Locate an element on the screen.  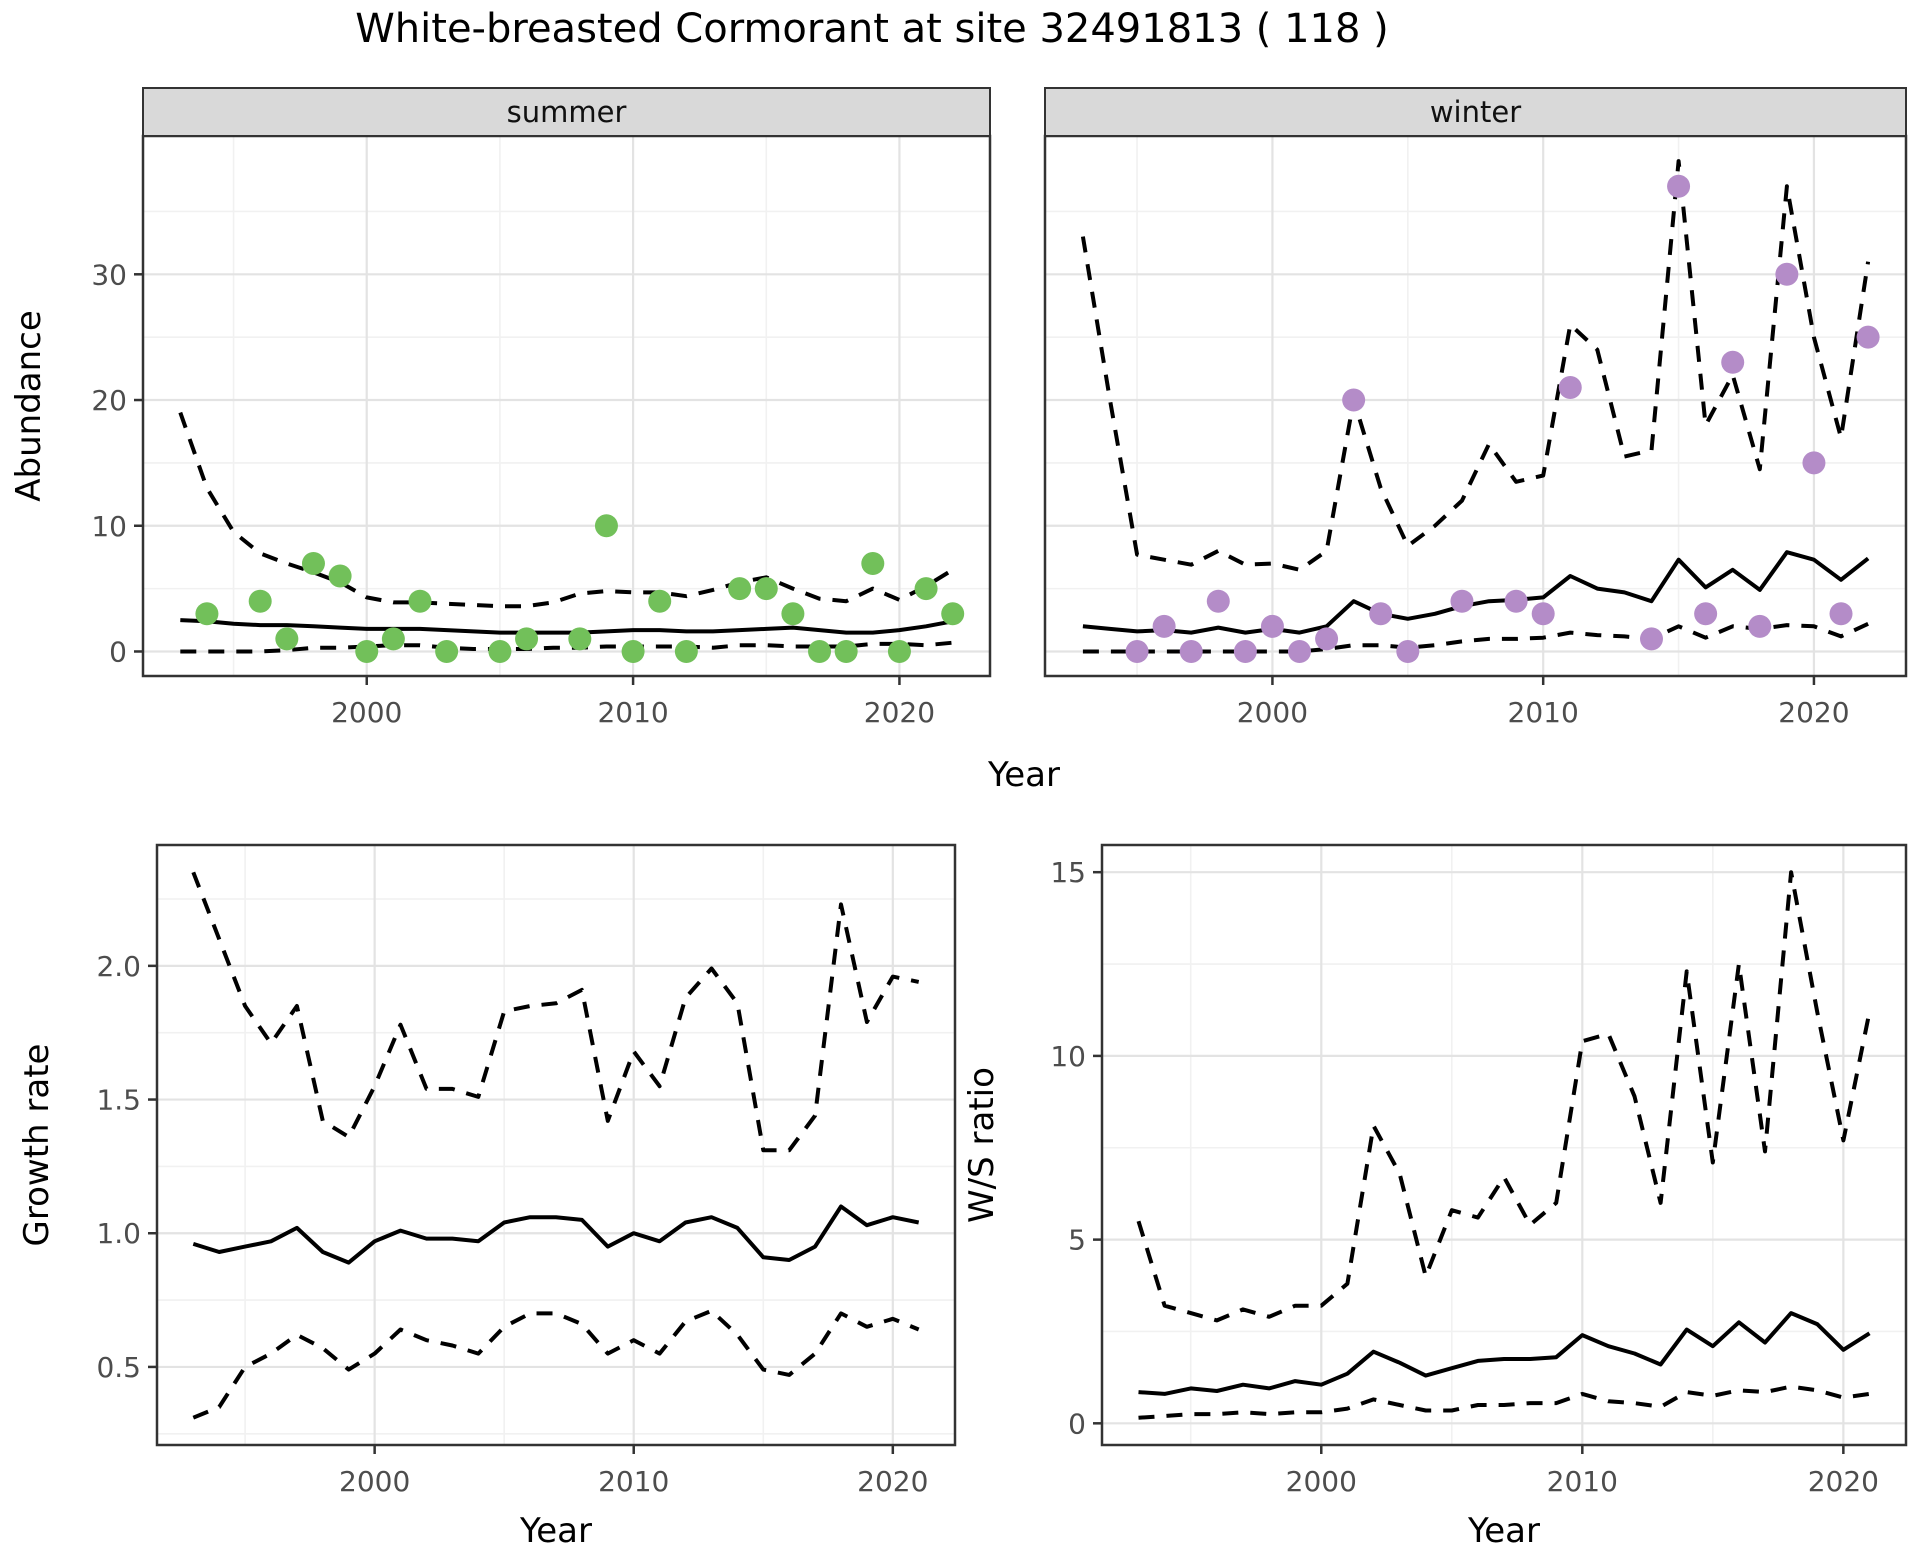
ws-ratio-ci_low-line is located at coordinates (1504, 1402).